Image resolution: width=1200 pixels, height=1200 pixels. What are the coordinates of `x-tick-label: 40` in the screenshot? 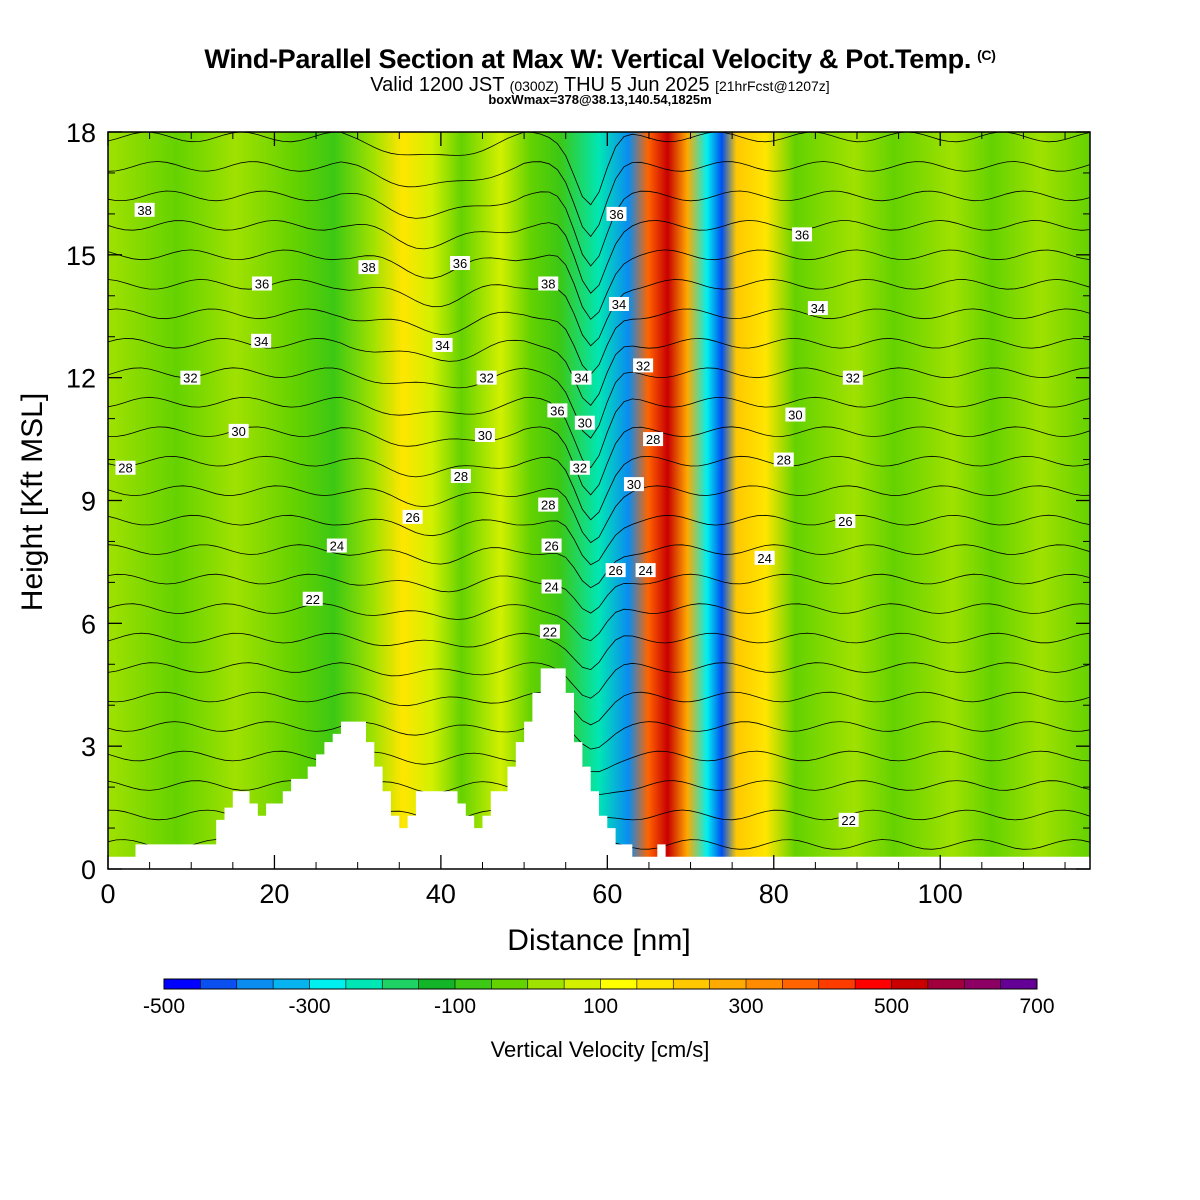 It's located at (441, 894).